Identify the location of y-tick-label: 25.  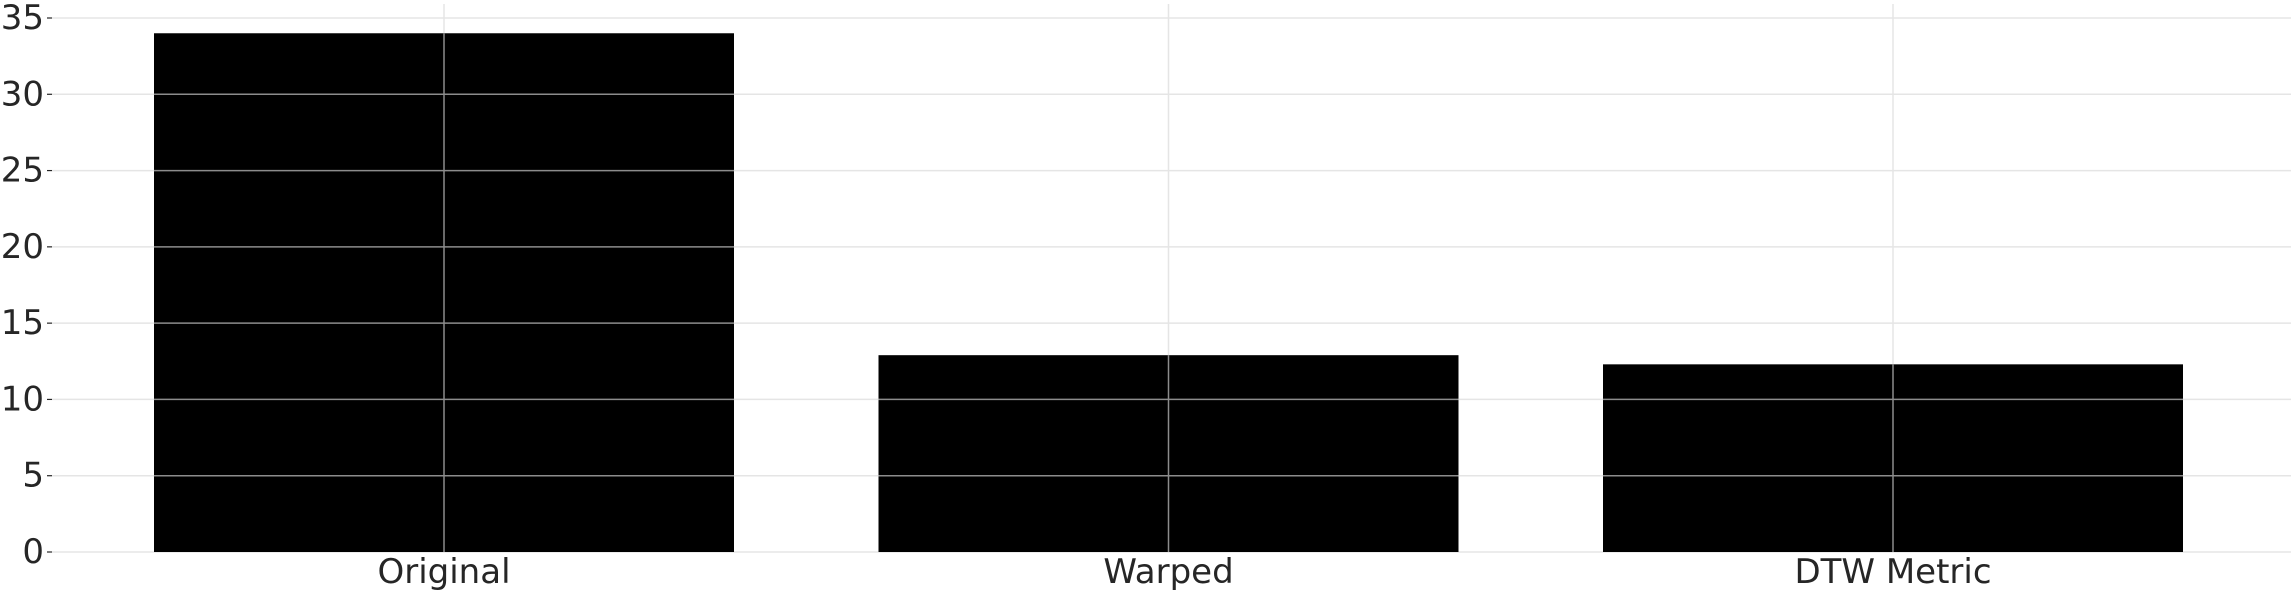
(22, 171).